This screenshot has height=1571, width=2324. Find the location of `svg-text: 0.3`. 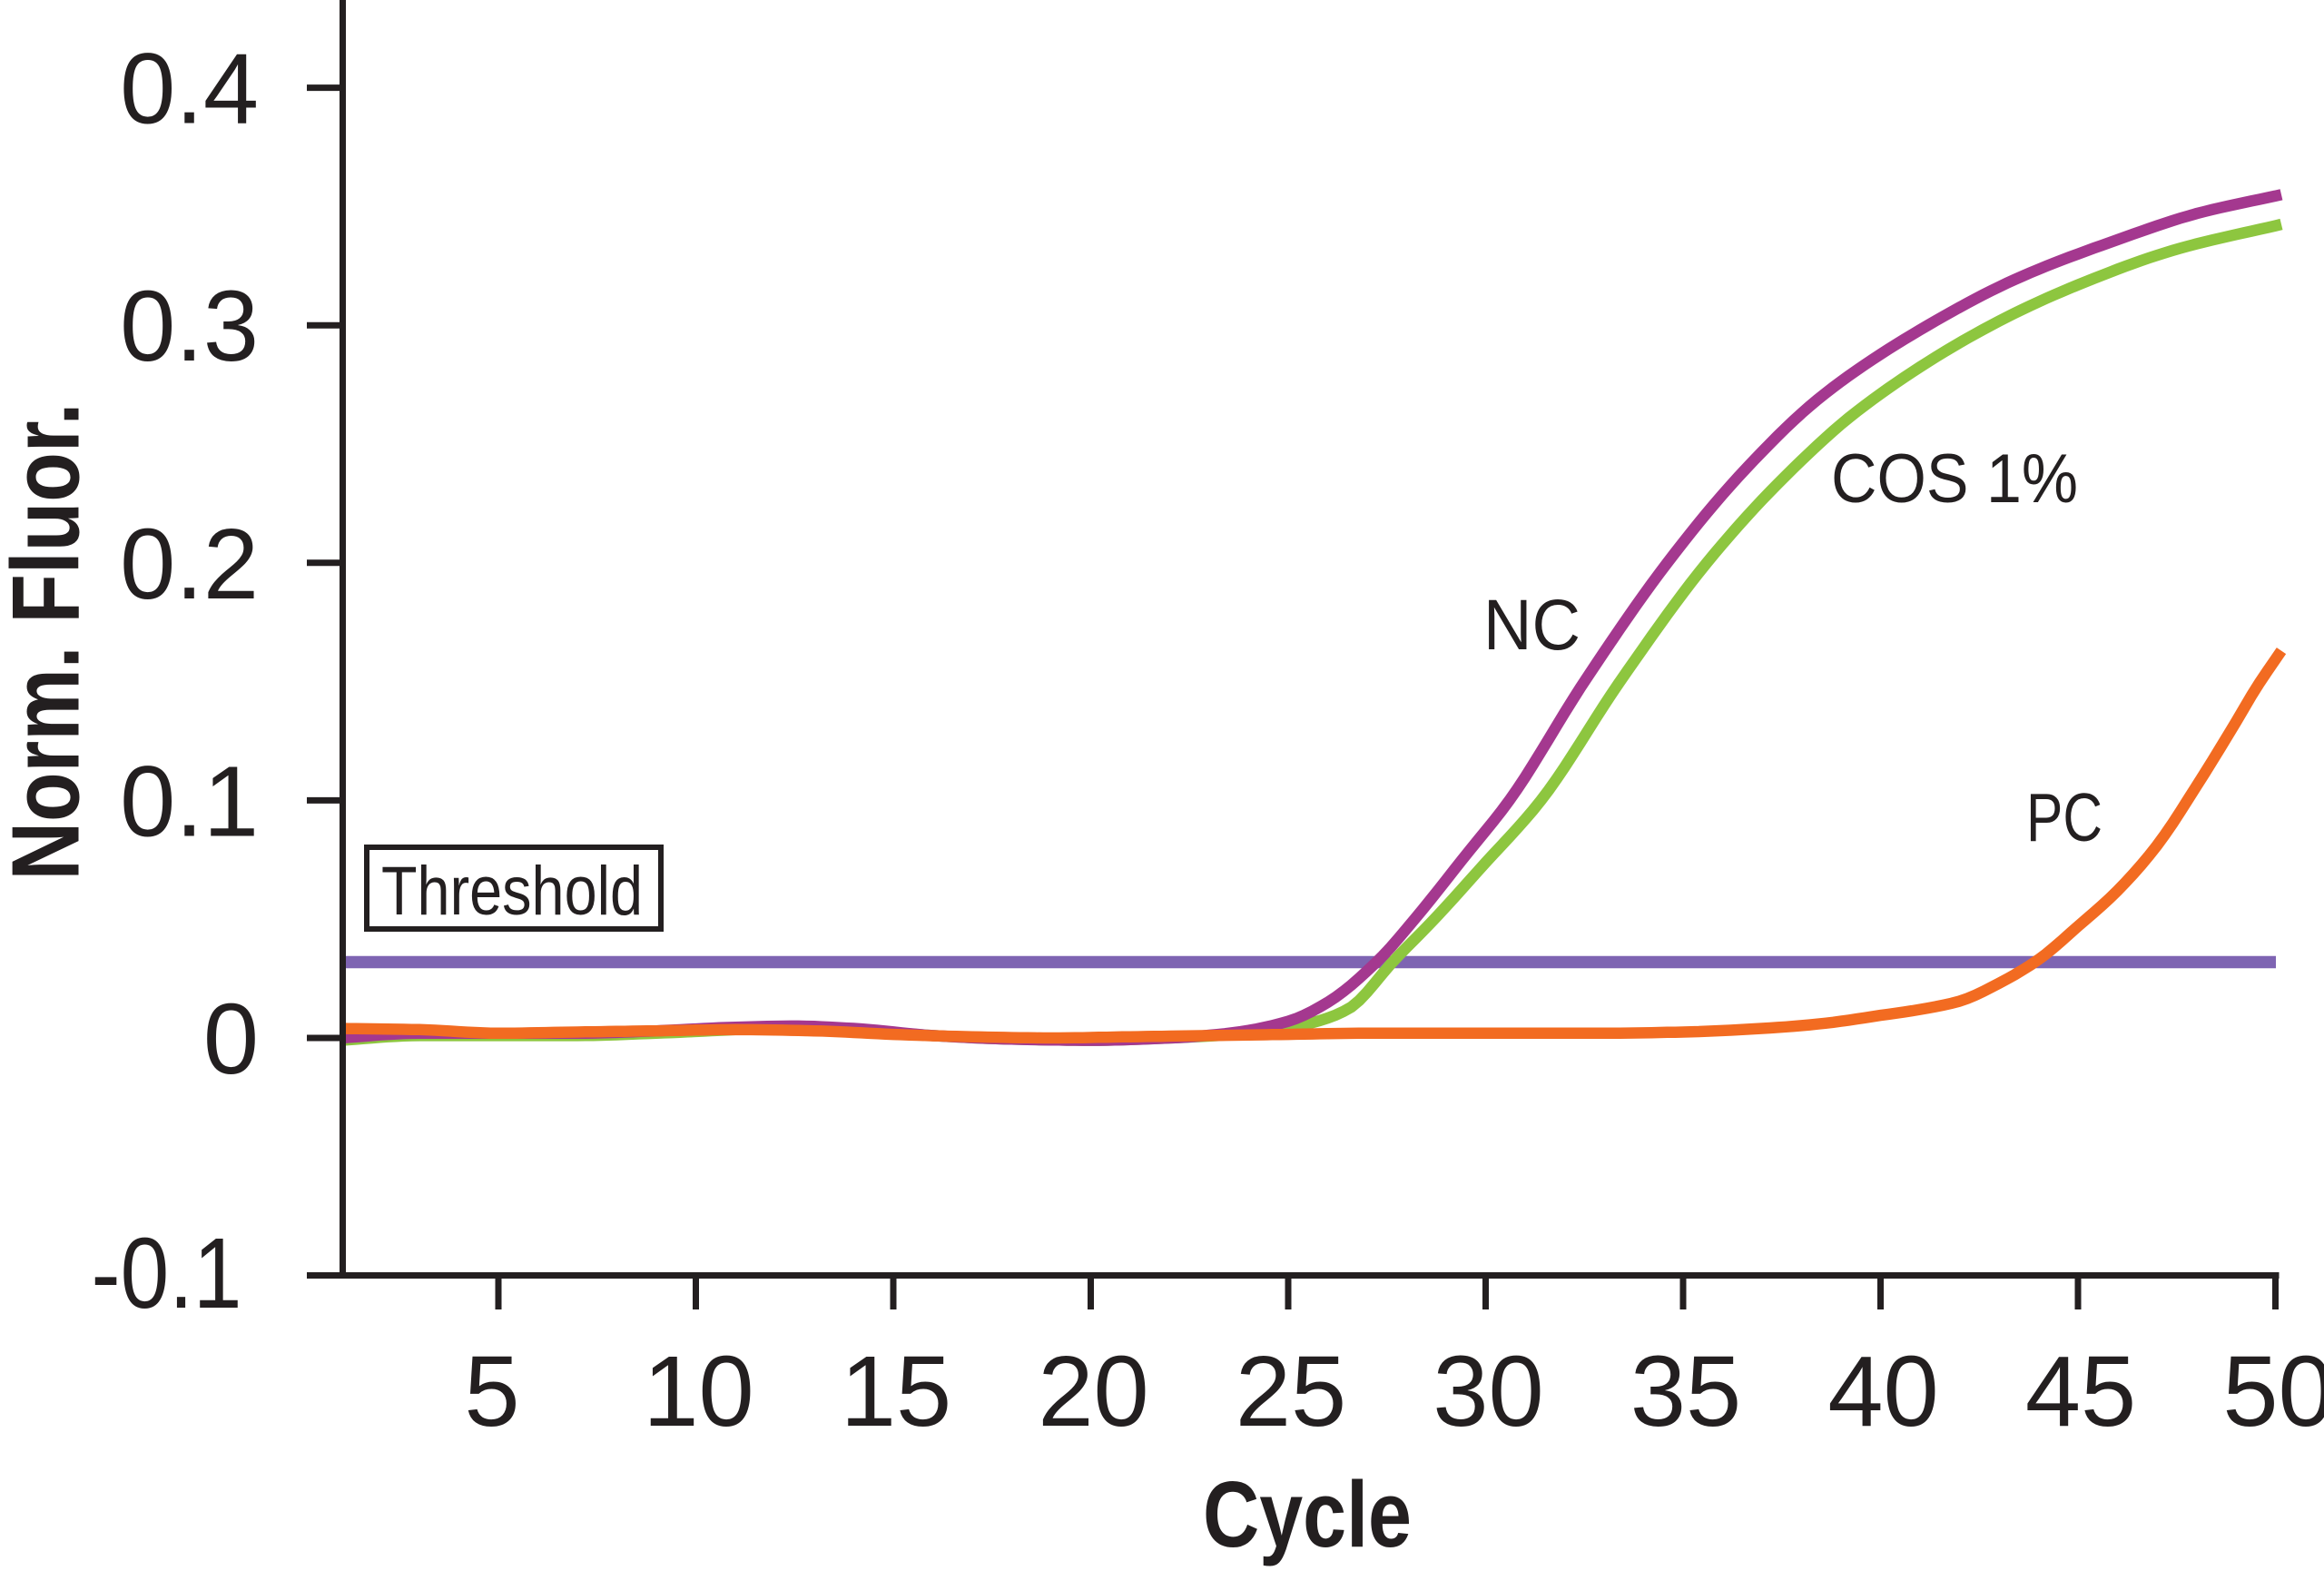

svg-text: 0.3 is located at coordinates (189, 326).